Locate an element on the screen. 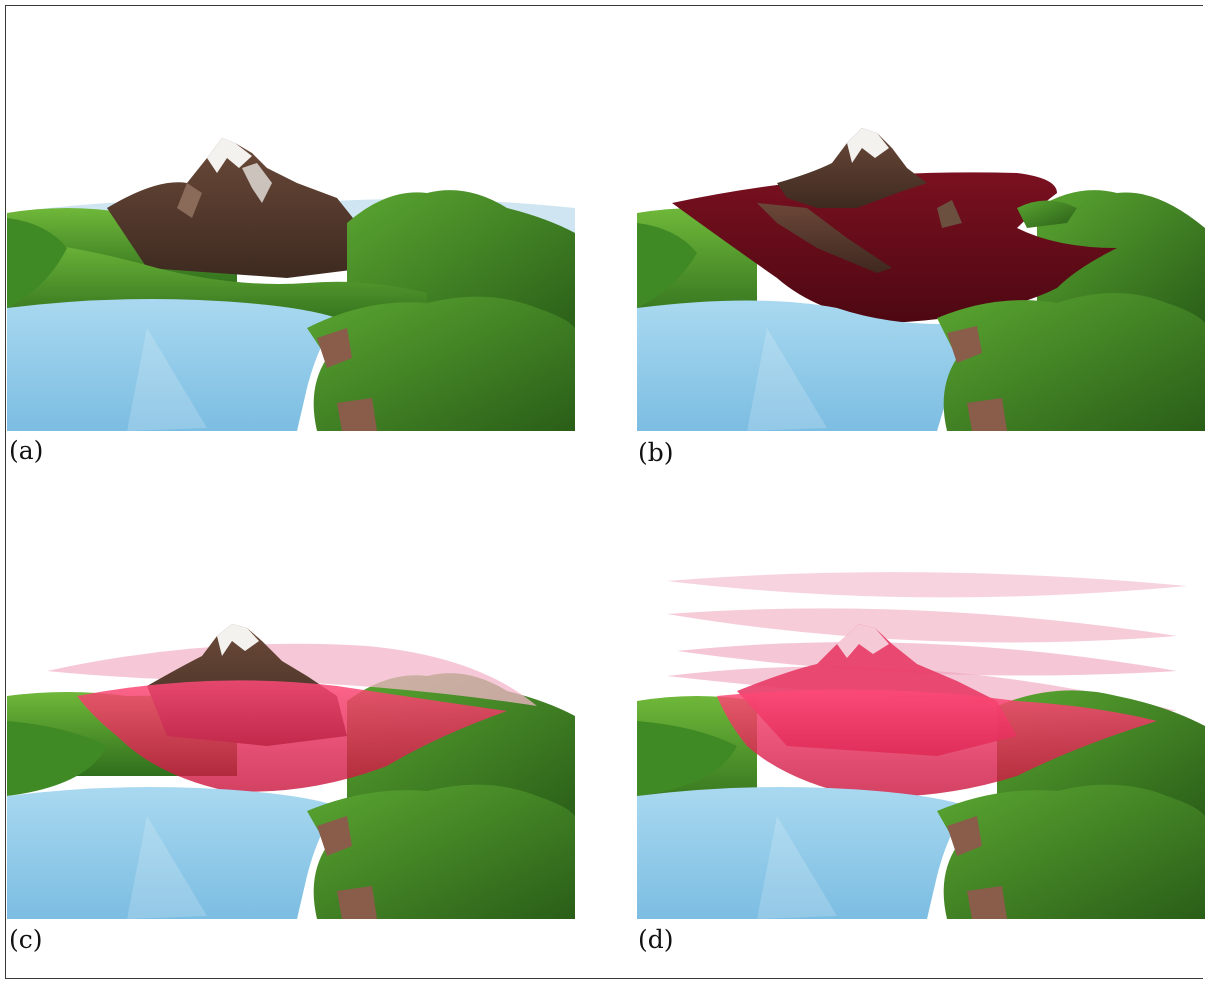  caption-c: (c) is located at coordinates (26, 939).